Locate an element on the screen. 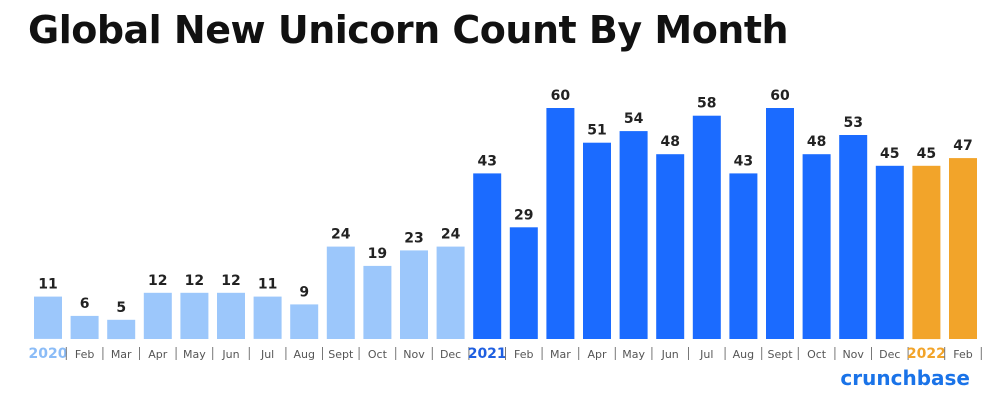 The width and height of the screenshot is (1000, 412). data-label-11: 24 is located at coordinates (451, 235).